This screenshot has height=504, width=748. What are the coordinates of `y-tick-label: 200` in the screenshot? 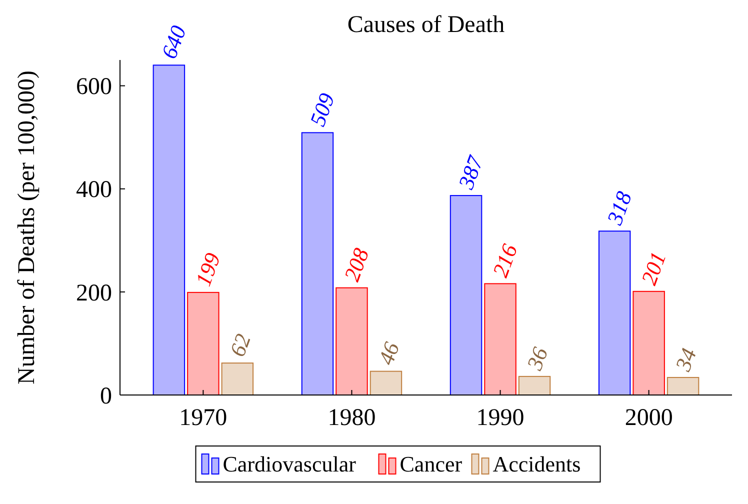 It's located at (94, 293).